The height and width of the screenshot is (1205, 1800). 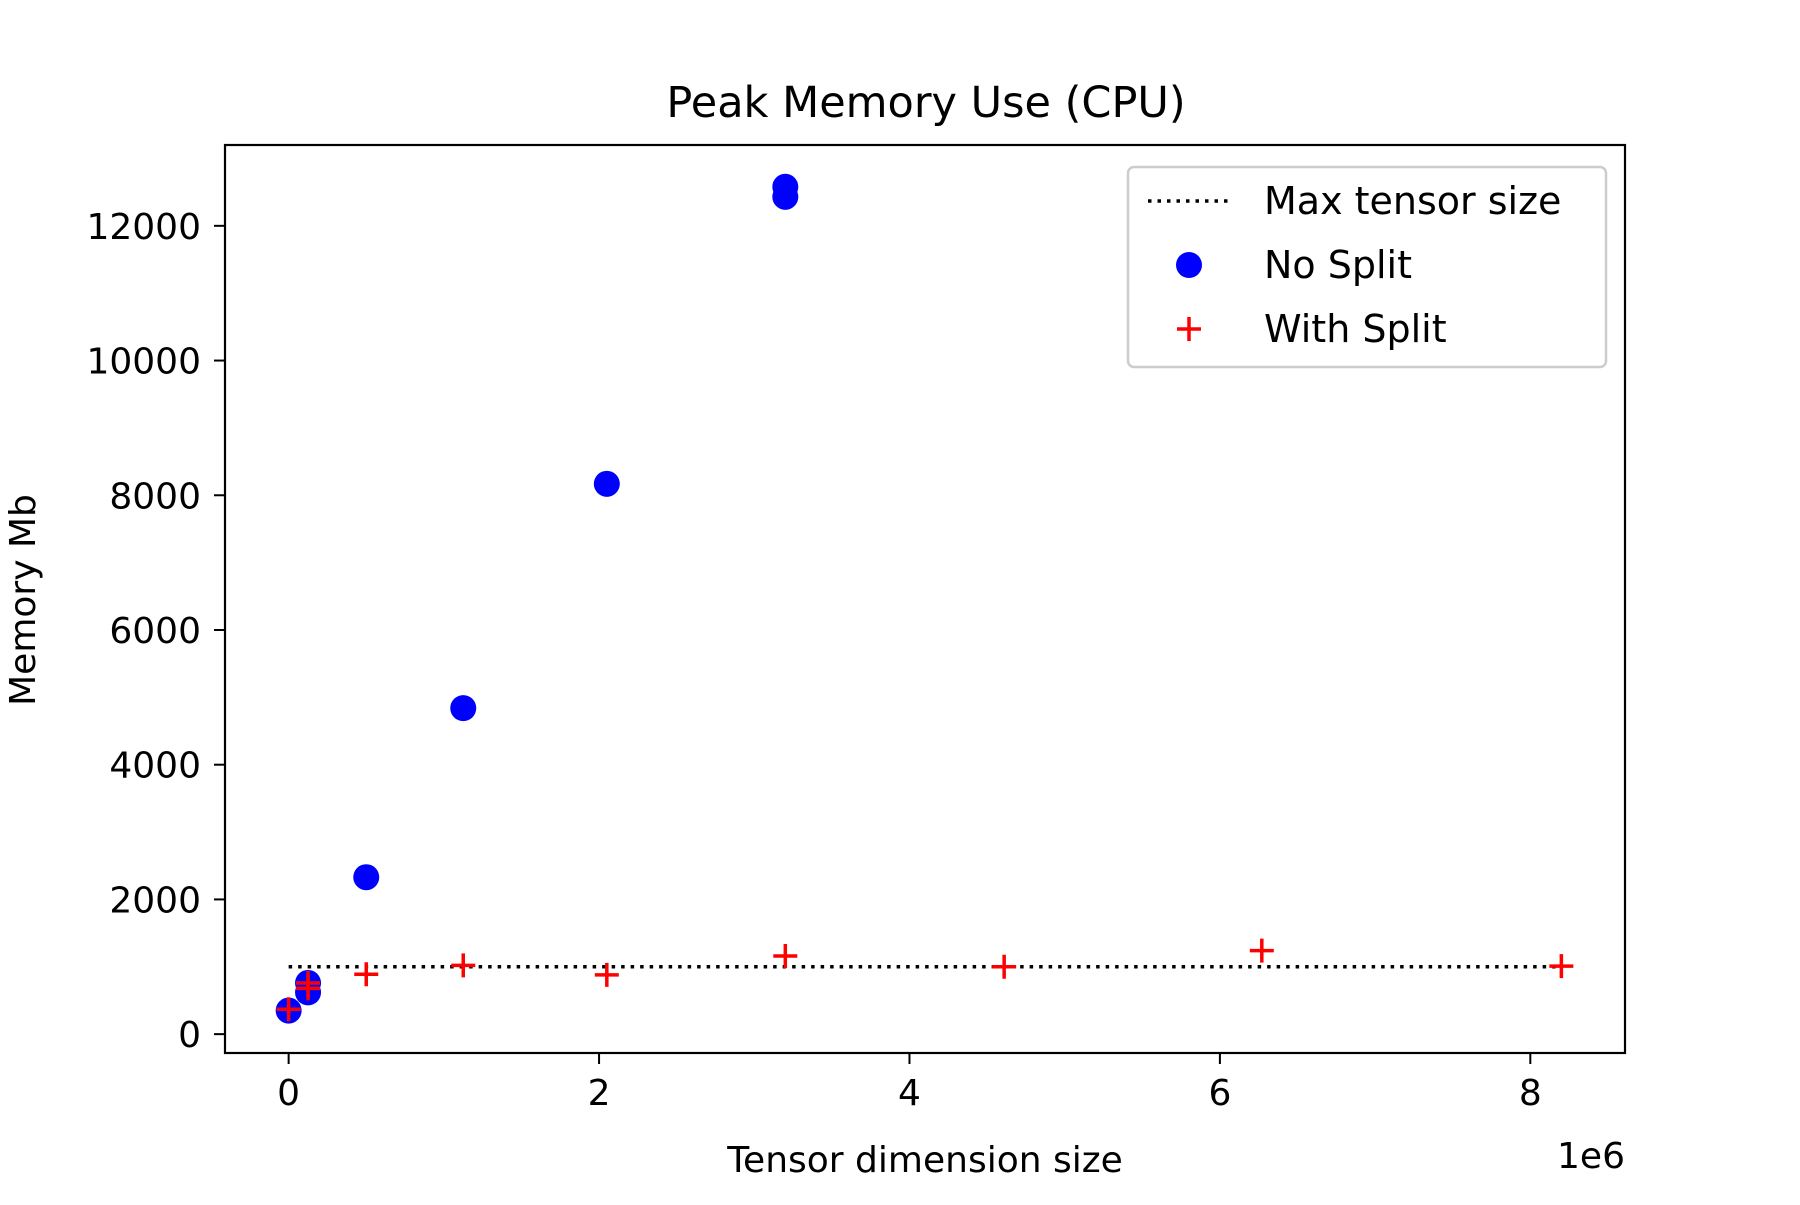 I want to click on legend-circle-marker, so click(x=1189, y=265).